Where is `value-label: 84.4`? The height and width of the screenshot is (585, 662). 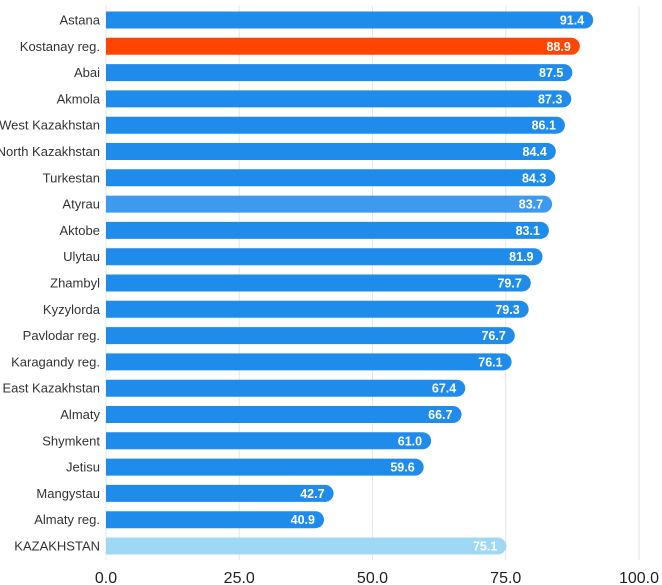 value-label: 84.4 is located at coordinates (535, 152).